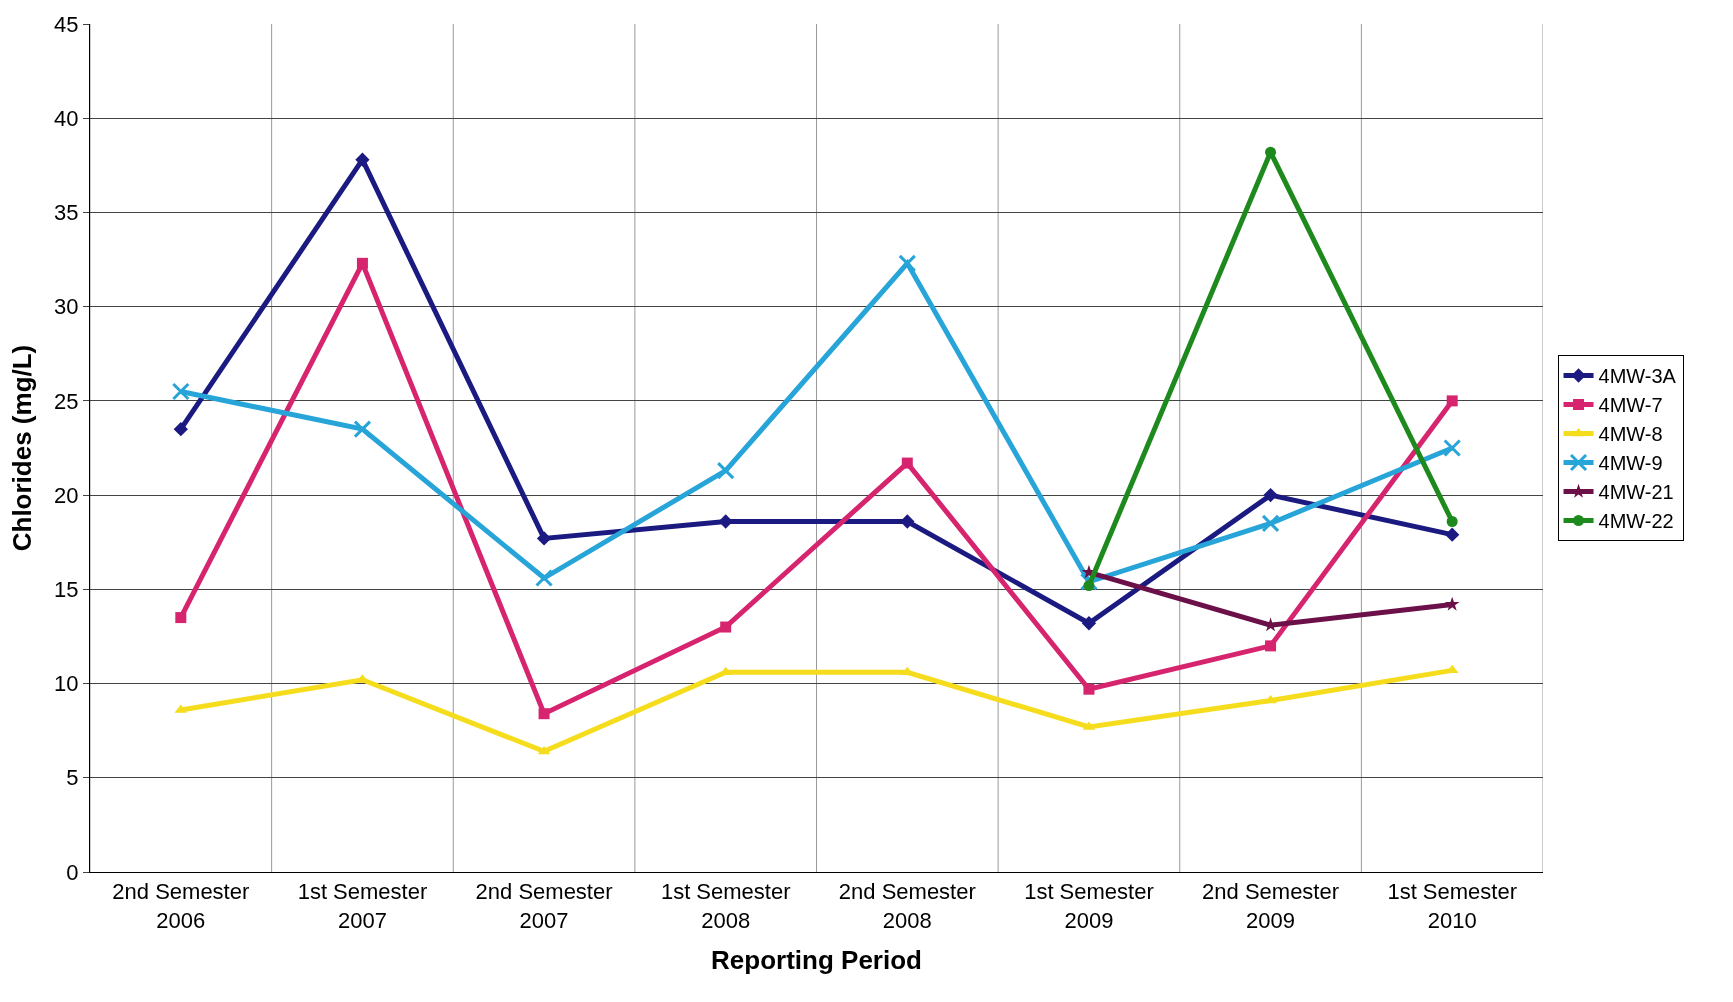 The height and width of the screenshot is (1002, 1733). Describe the element at coordinates (66, 495) in the screenshot. I see `y-tick-label: 20` at that location.